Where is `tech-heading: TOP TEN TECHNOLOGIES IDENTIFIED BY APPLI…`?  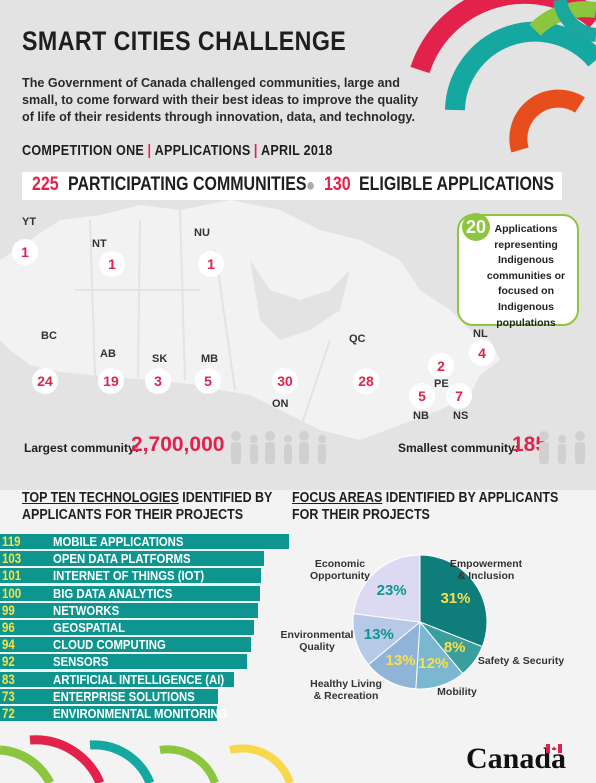 tech-heading: TOP TEN TECHNOLOGIES IDENTIFIED BY APPLI… is located at coordinates (147, 507).